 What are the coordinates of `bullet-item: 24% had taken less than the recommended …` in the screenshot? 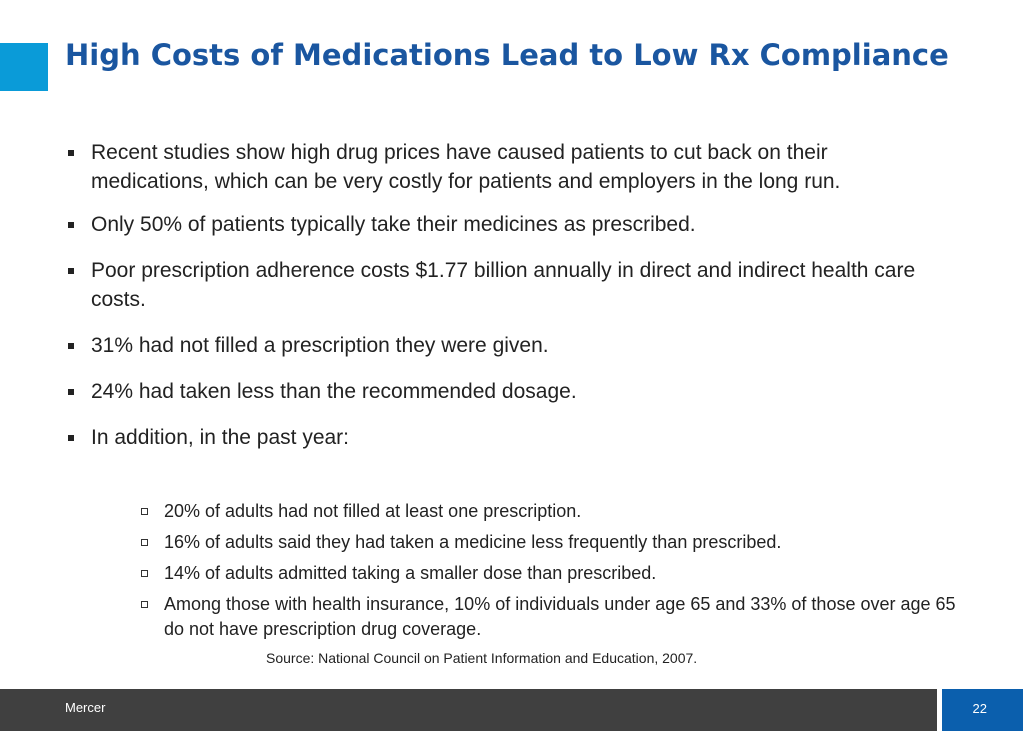 It's located at (502, 391).